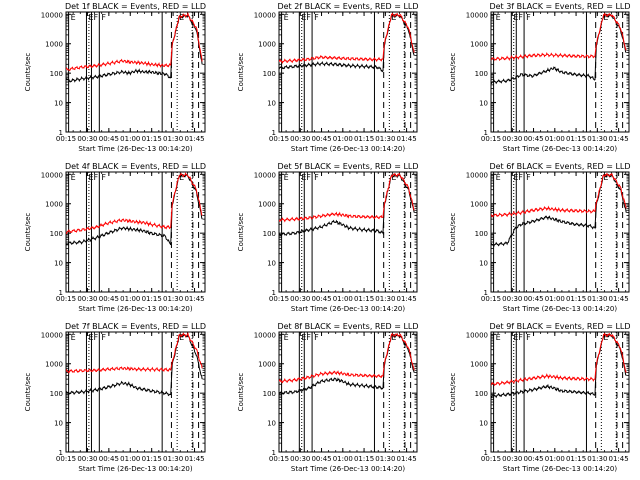  What do you see at coordinates (135, 326) in the screenshot?
I see `chart-title: Det 7f BLACK = Events, RED = LLD` at bounding box center [135, 326].